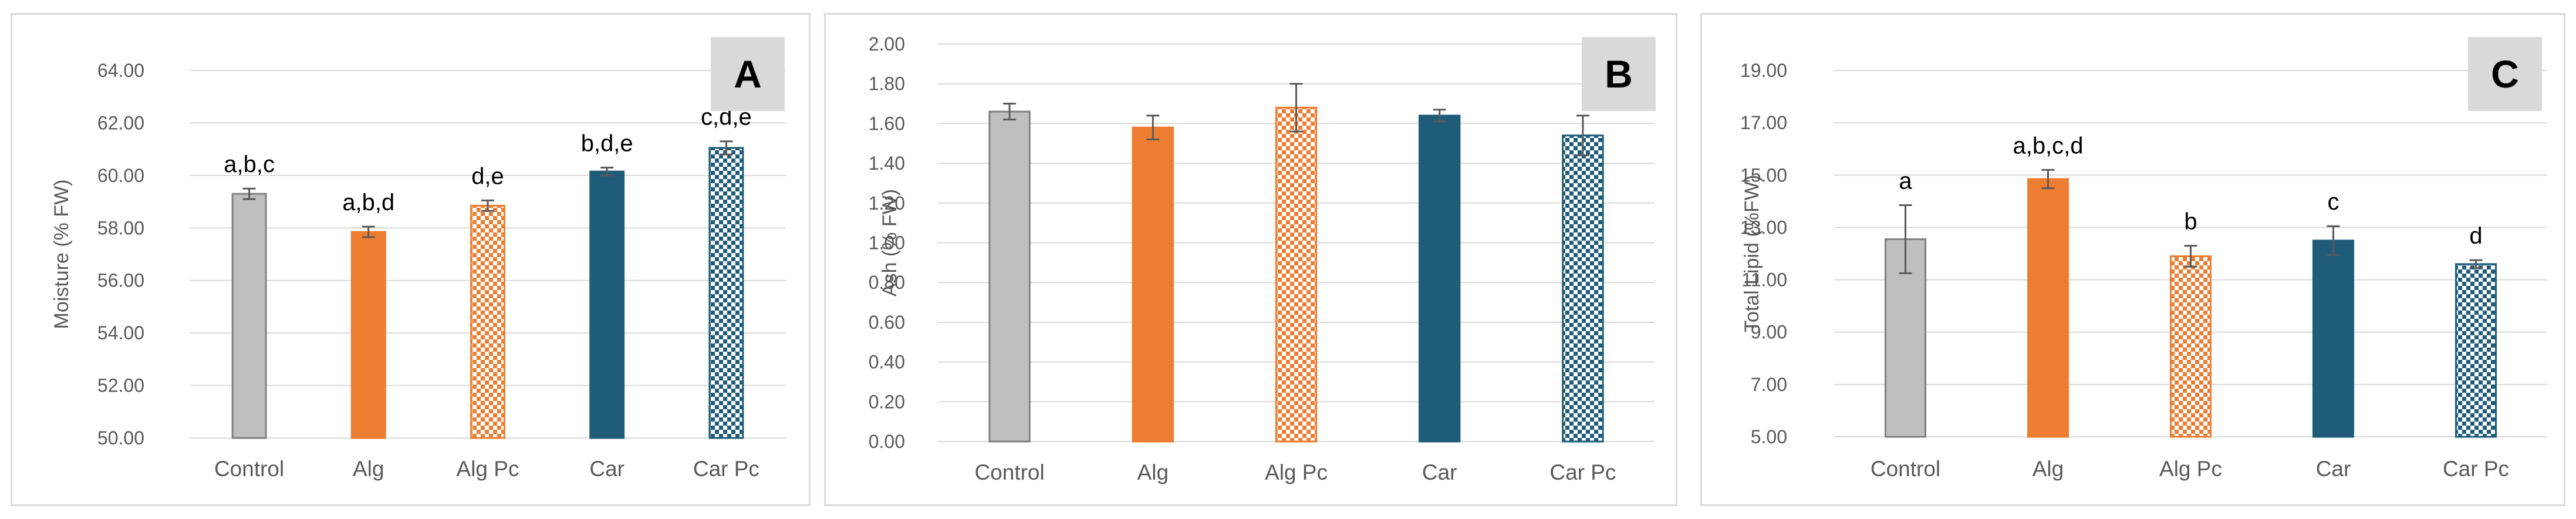 Image resolution: width=2576 pixels, height=519 pixels. What do you see at coordinates (1769, 332) in the screenshot?
I see `y-tick-label: 9.00` at bounding box center [1769, 332].